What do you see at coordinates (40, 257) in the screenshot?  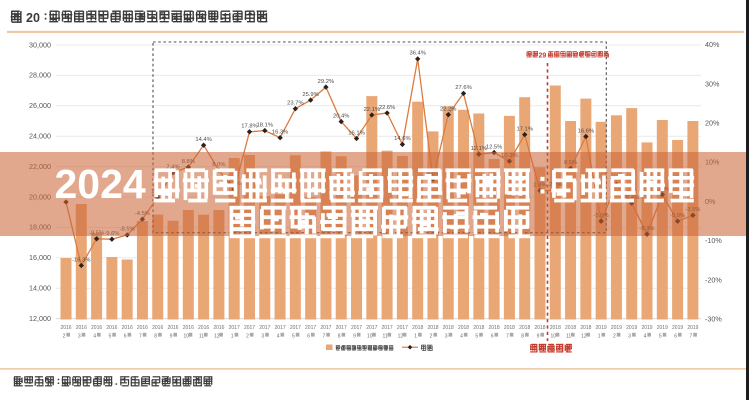 I see `svg-text: 16,000` at bounding box center [40, 257].